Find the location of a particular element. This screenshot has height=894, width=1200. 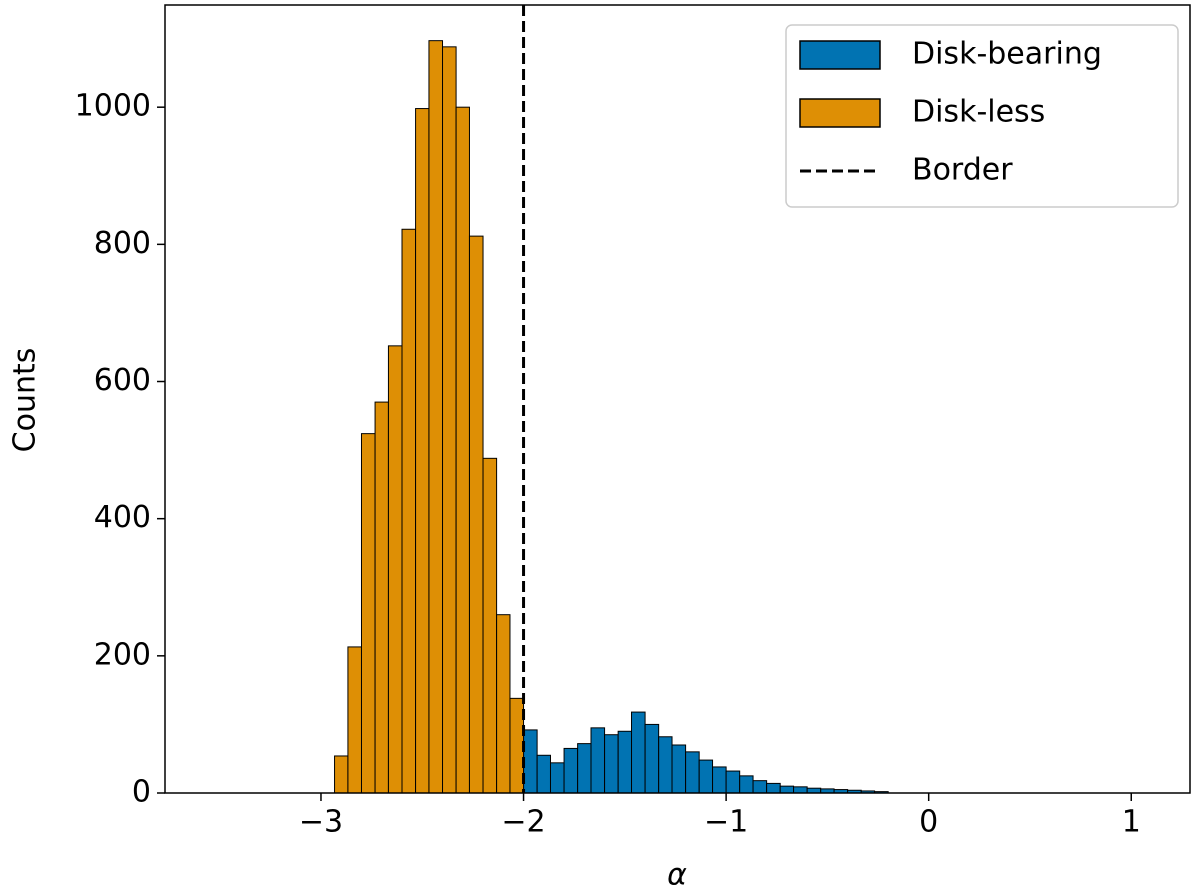

legend-label: Disk-less is located at coordinates (978, 112).